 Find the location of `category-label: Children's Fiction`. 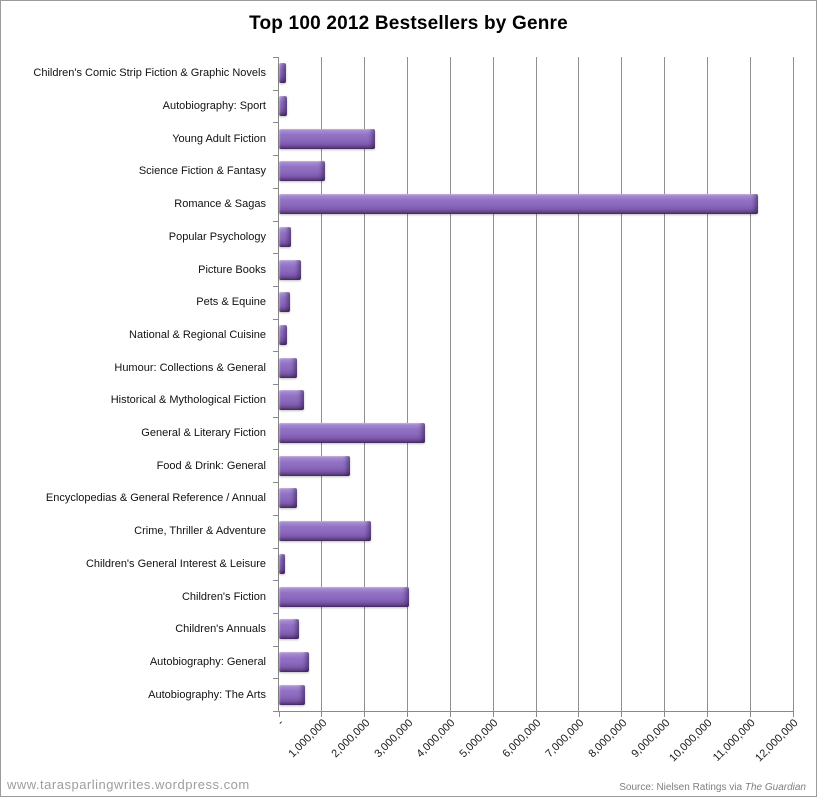

category-label: Children's Fiction is located at coordinates (223, 596).